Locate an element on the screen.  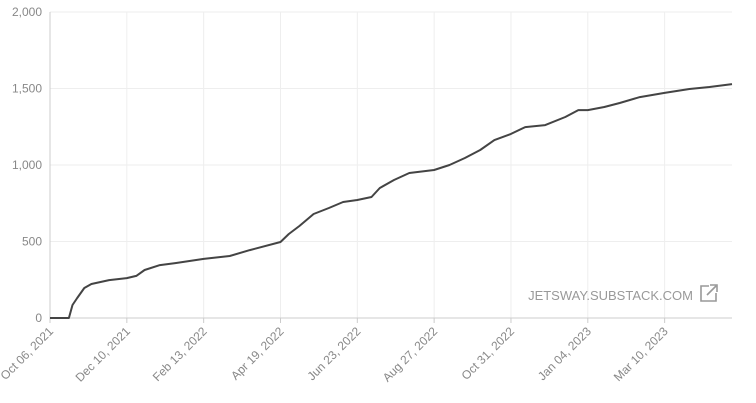
x-tick-label: Apr 19, 2022 is located at coordinates (257, 353).